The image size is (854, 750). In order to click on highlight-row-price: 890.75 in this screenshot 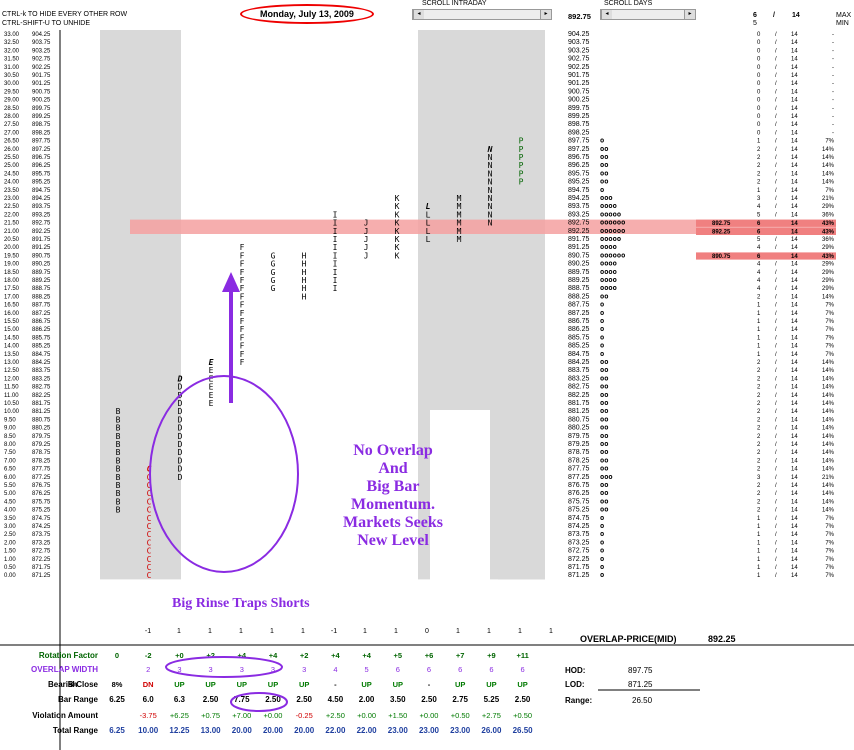, I will do `click(721, 257)`.